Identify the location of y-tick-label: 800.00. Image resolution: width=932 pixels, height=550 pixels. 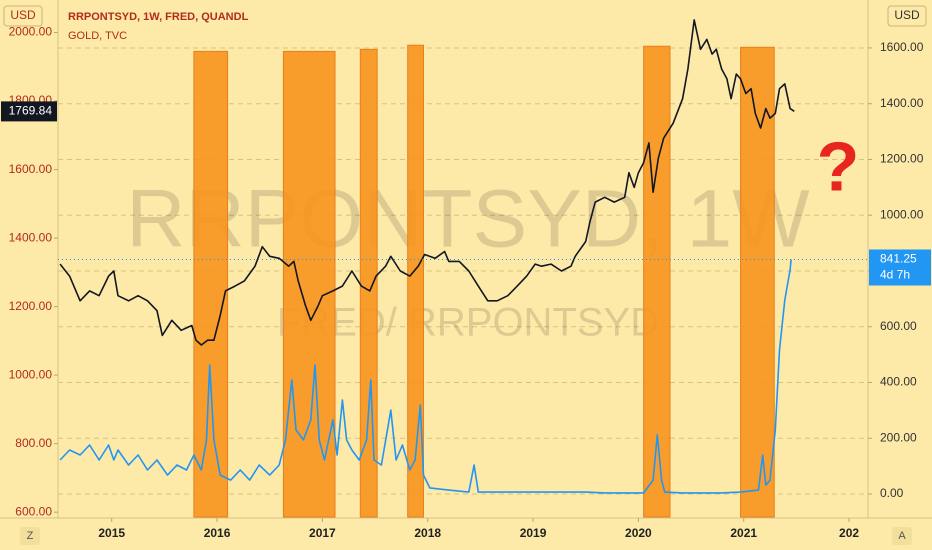
(33, 443).